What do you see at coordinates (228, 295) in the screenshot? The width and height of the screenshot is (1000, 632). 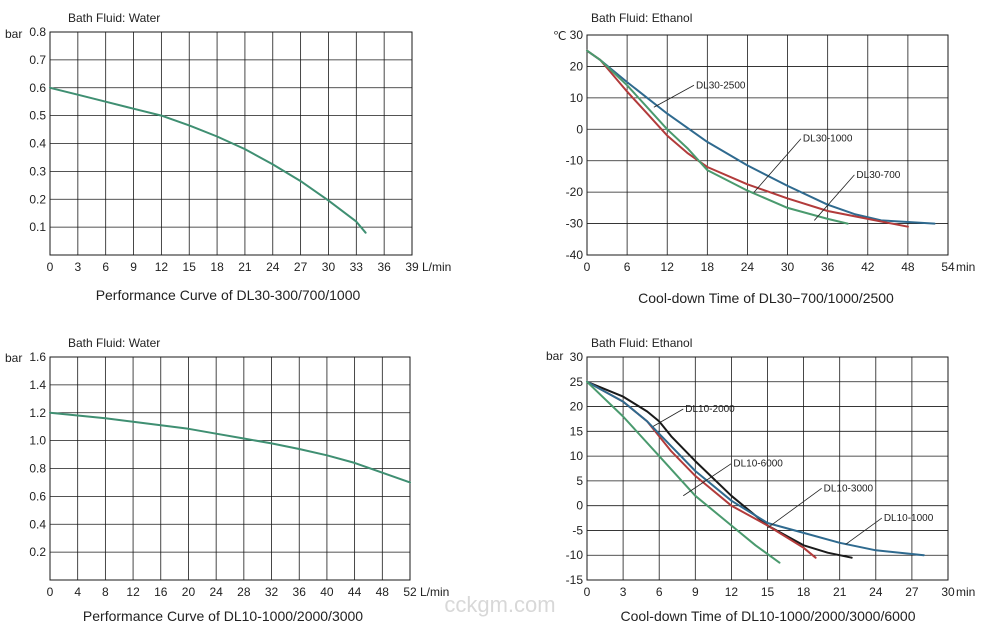 I see `chart-caption: Performance Curve of DL30-300/700/1000` at bounding box center [228, 295].